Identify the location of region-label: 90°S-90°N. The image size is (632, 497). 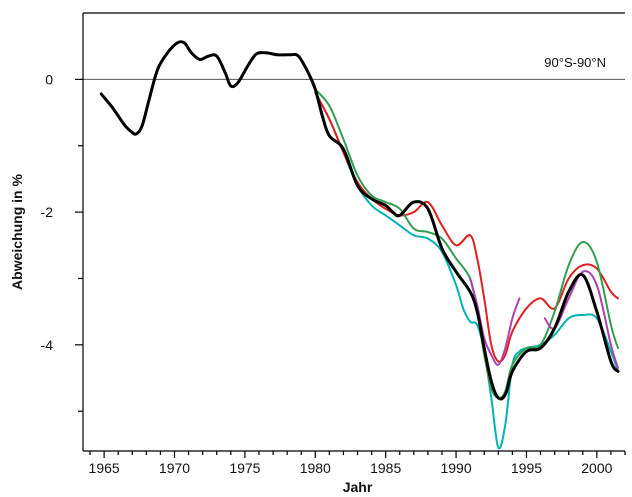
(575, 62).